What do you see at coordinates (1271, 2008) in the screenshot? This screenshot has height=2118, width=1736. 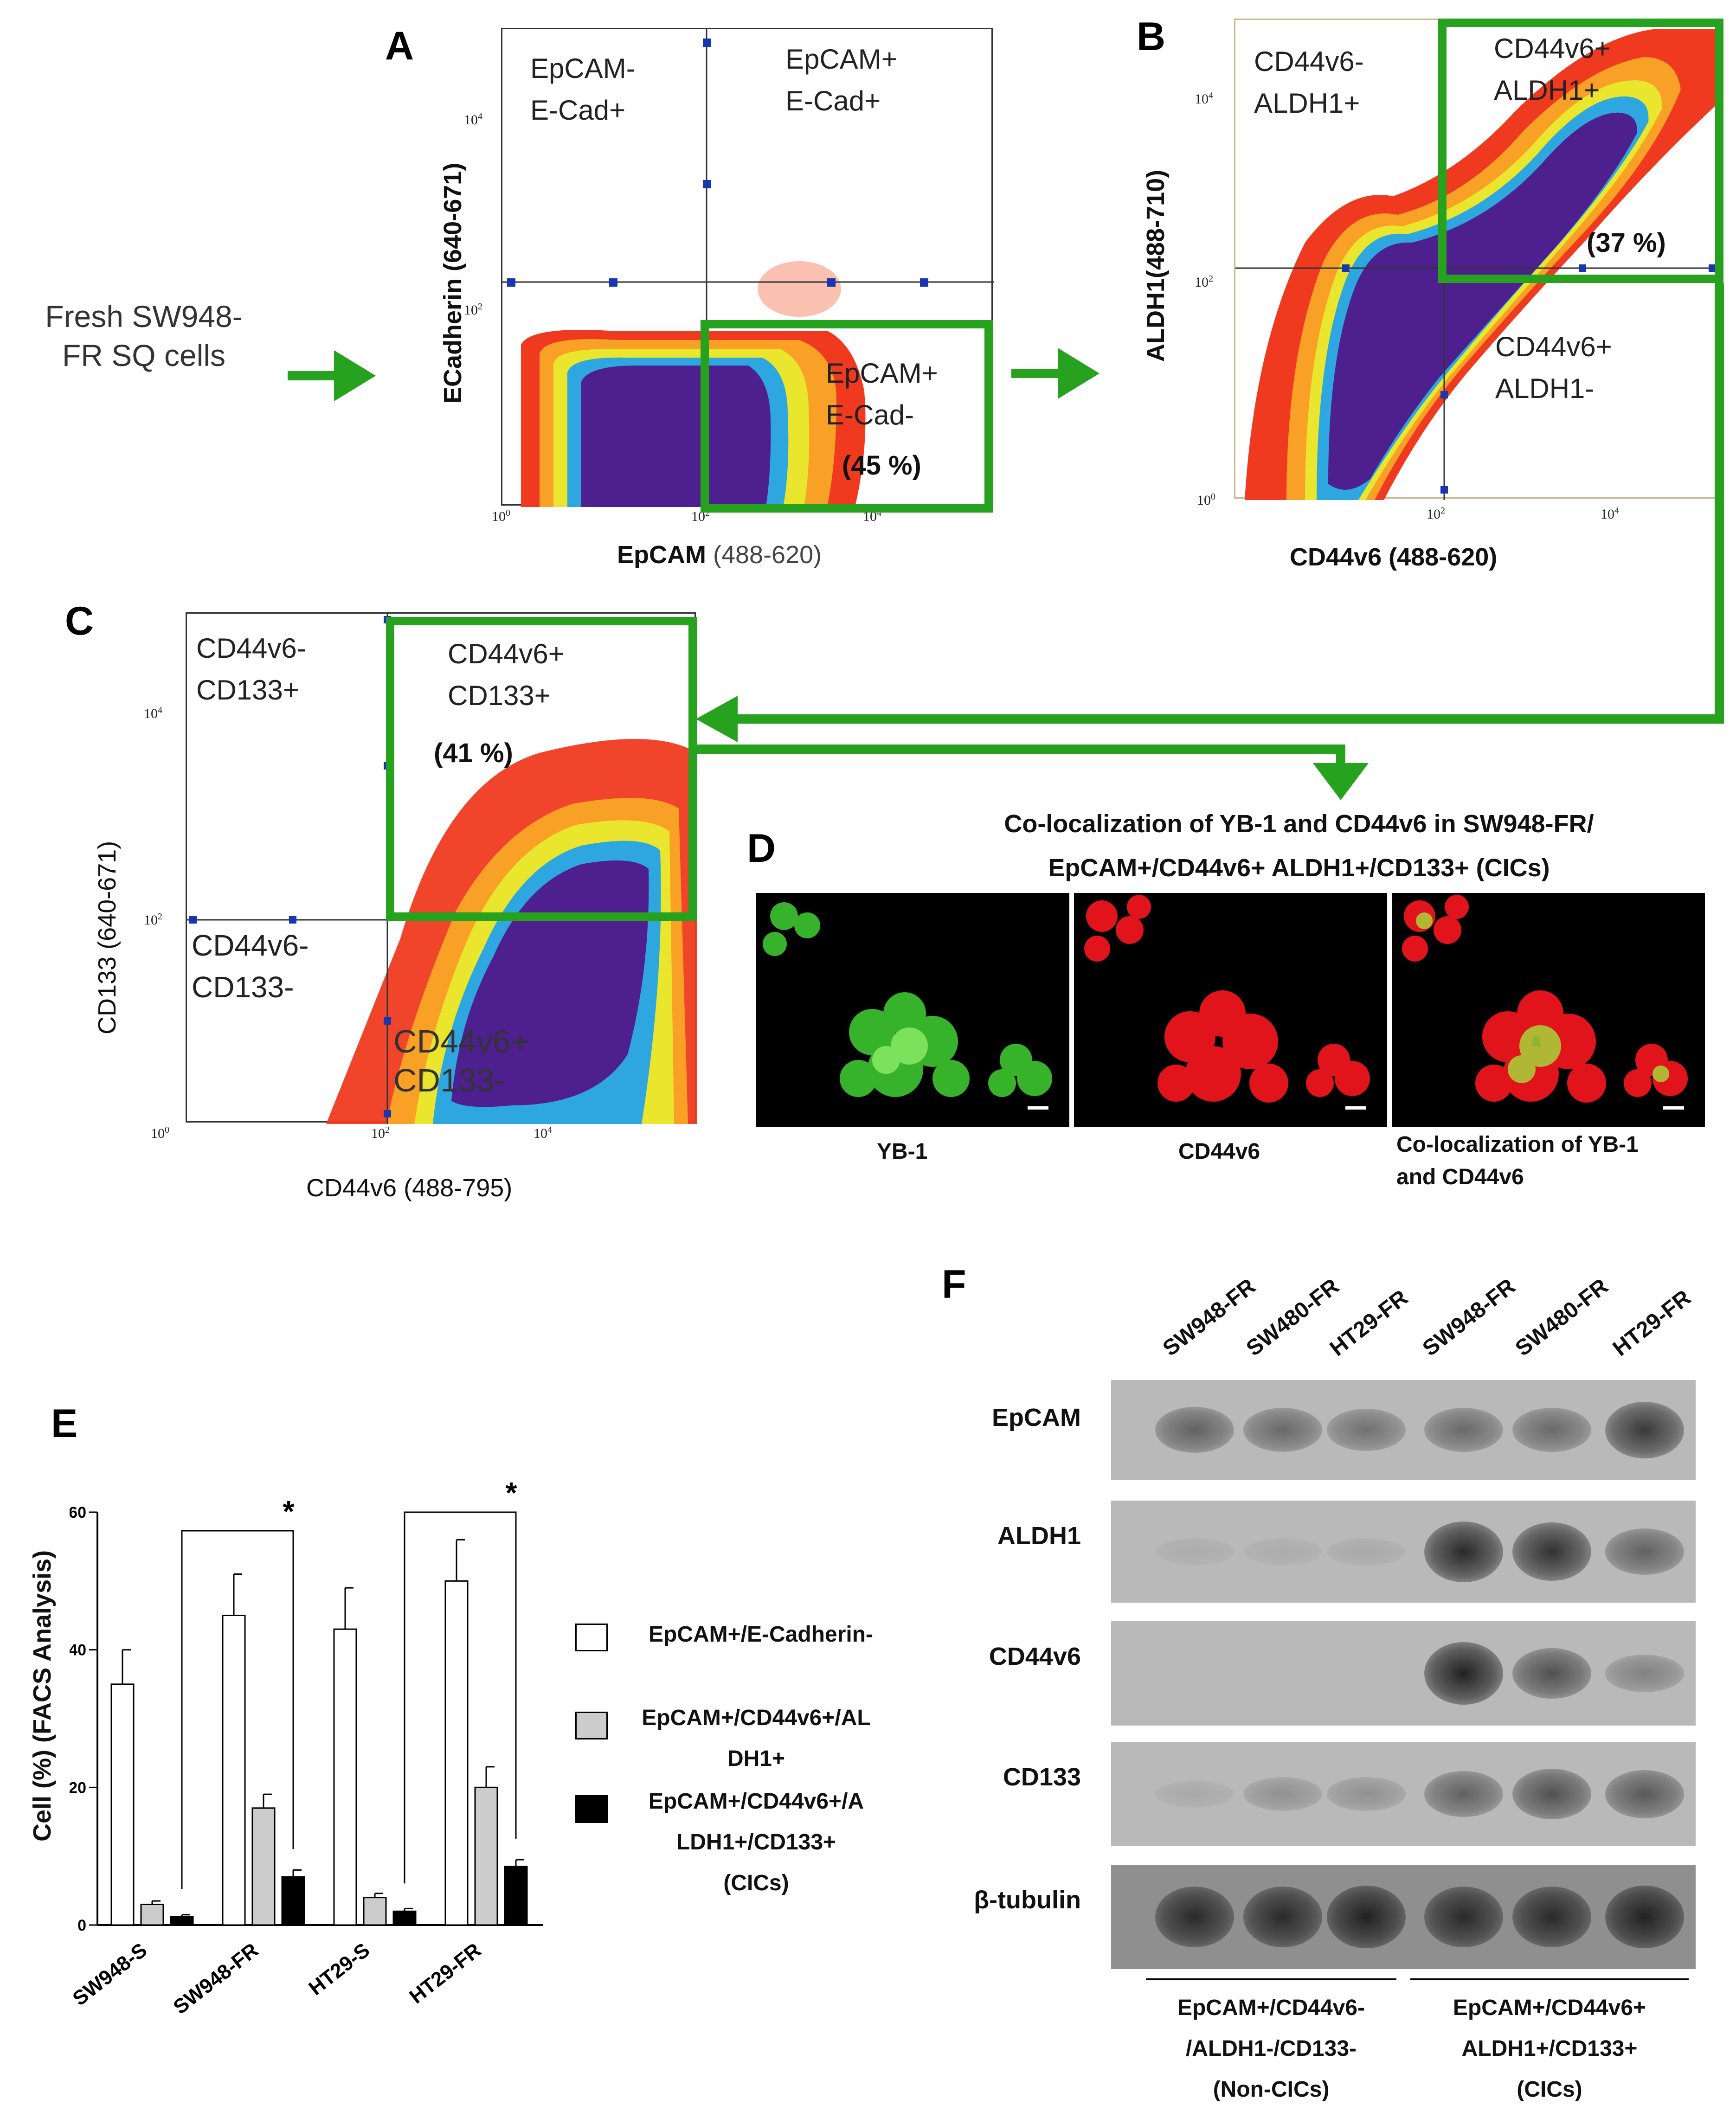 I see `group1-line1: EpCAM+/CD44v6-` at bounding box center [1271, 2008].